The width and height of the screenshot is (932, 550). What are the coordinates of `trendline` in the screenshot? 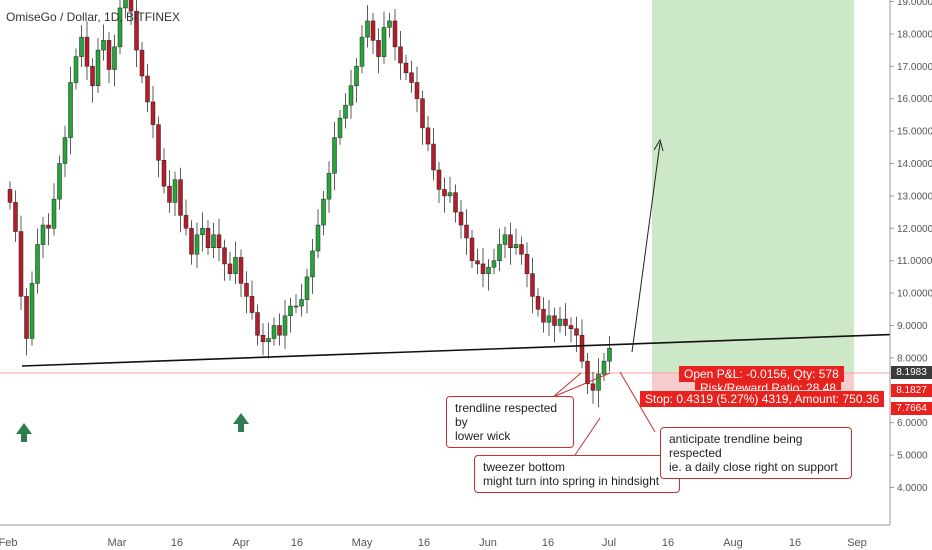 It's located at (456, 350).